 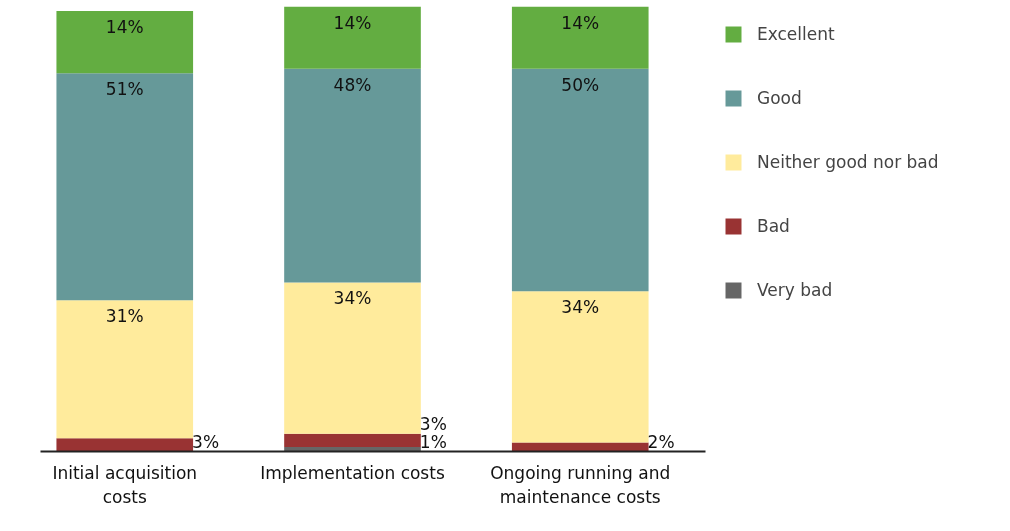 I want to click on x-tick-label: Ongoing running and maintenance costs, so click(x=580, y=484).